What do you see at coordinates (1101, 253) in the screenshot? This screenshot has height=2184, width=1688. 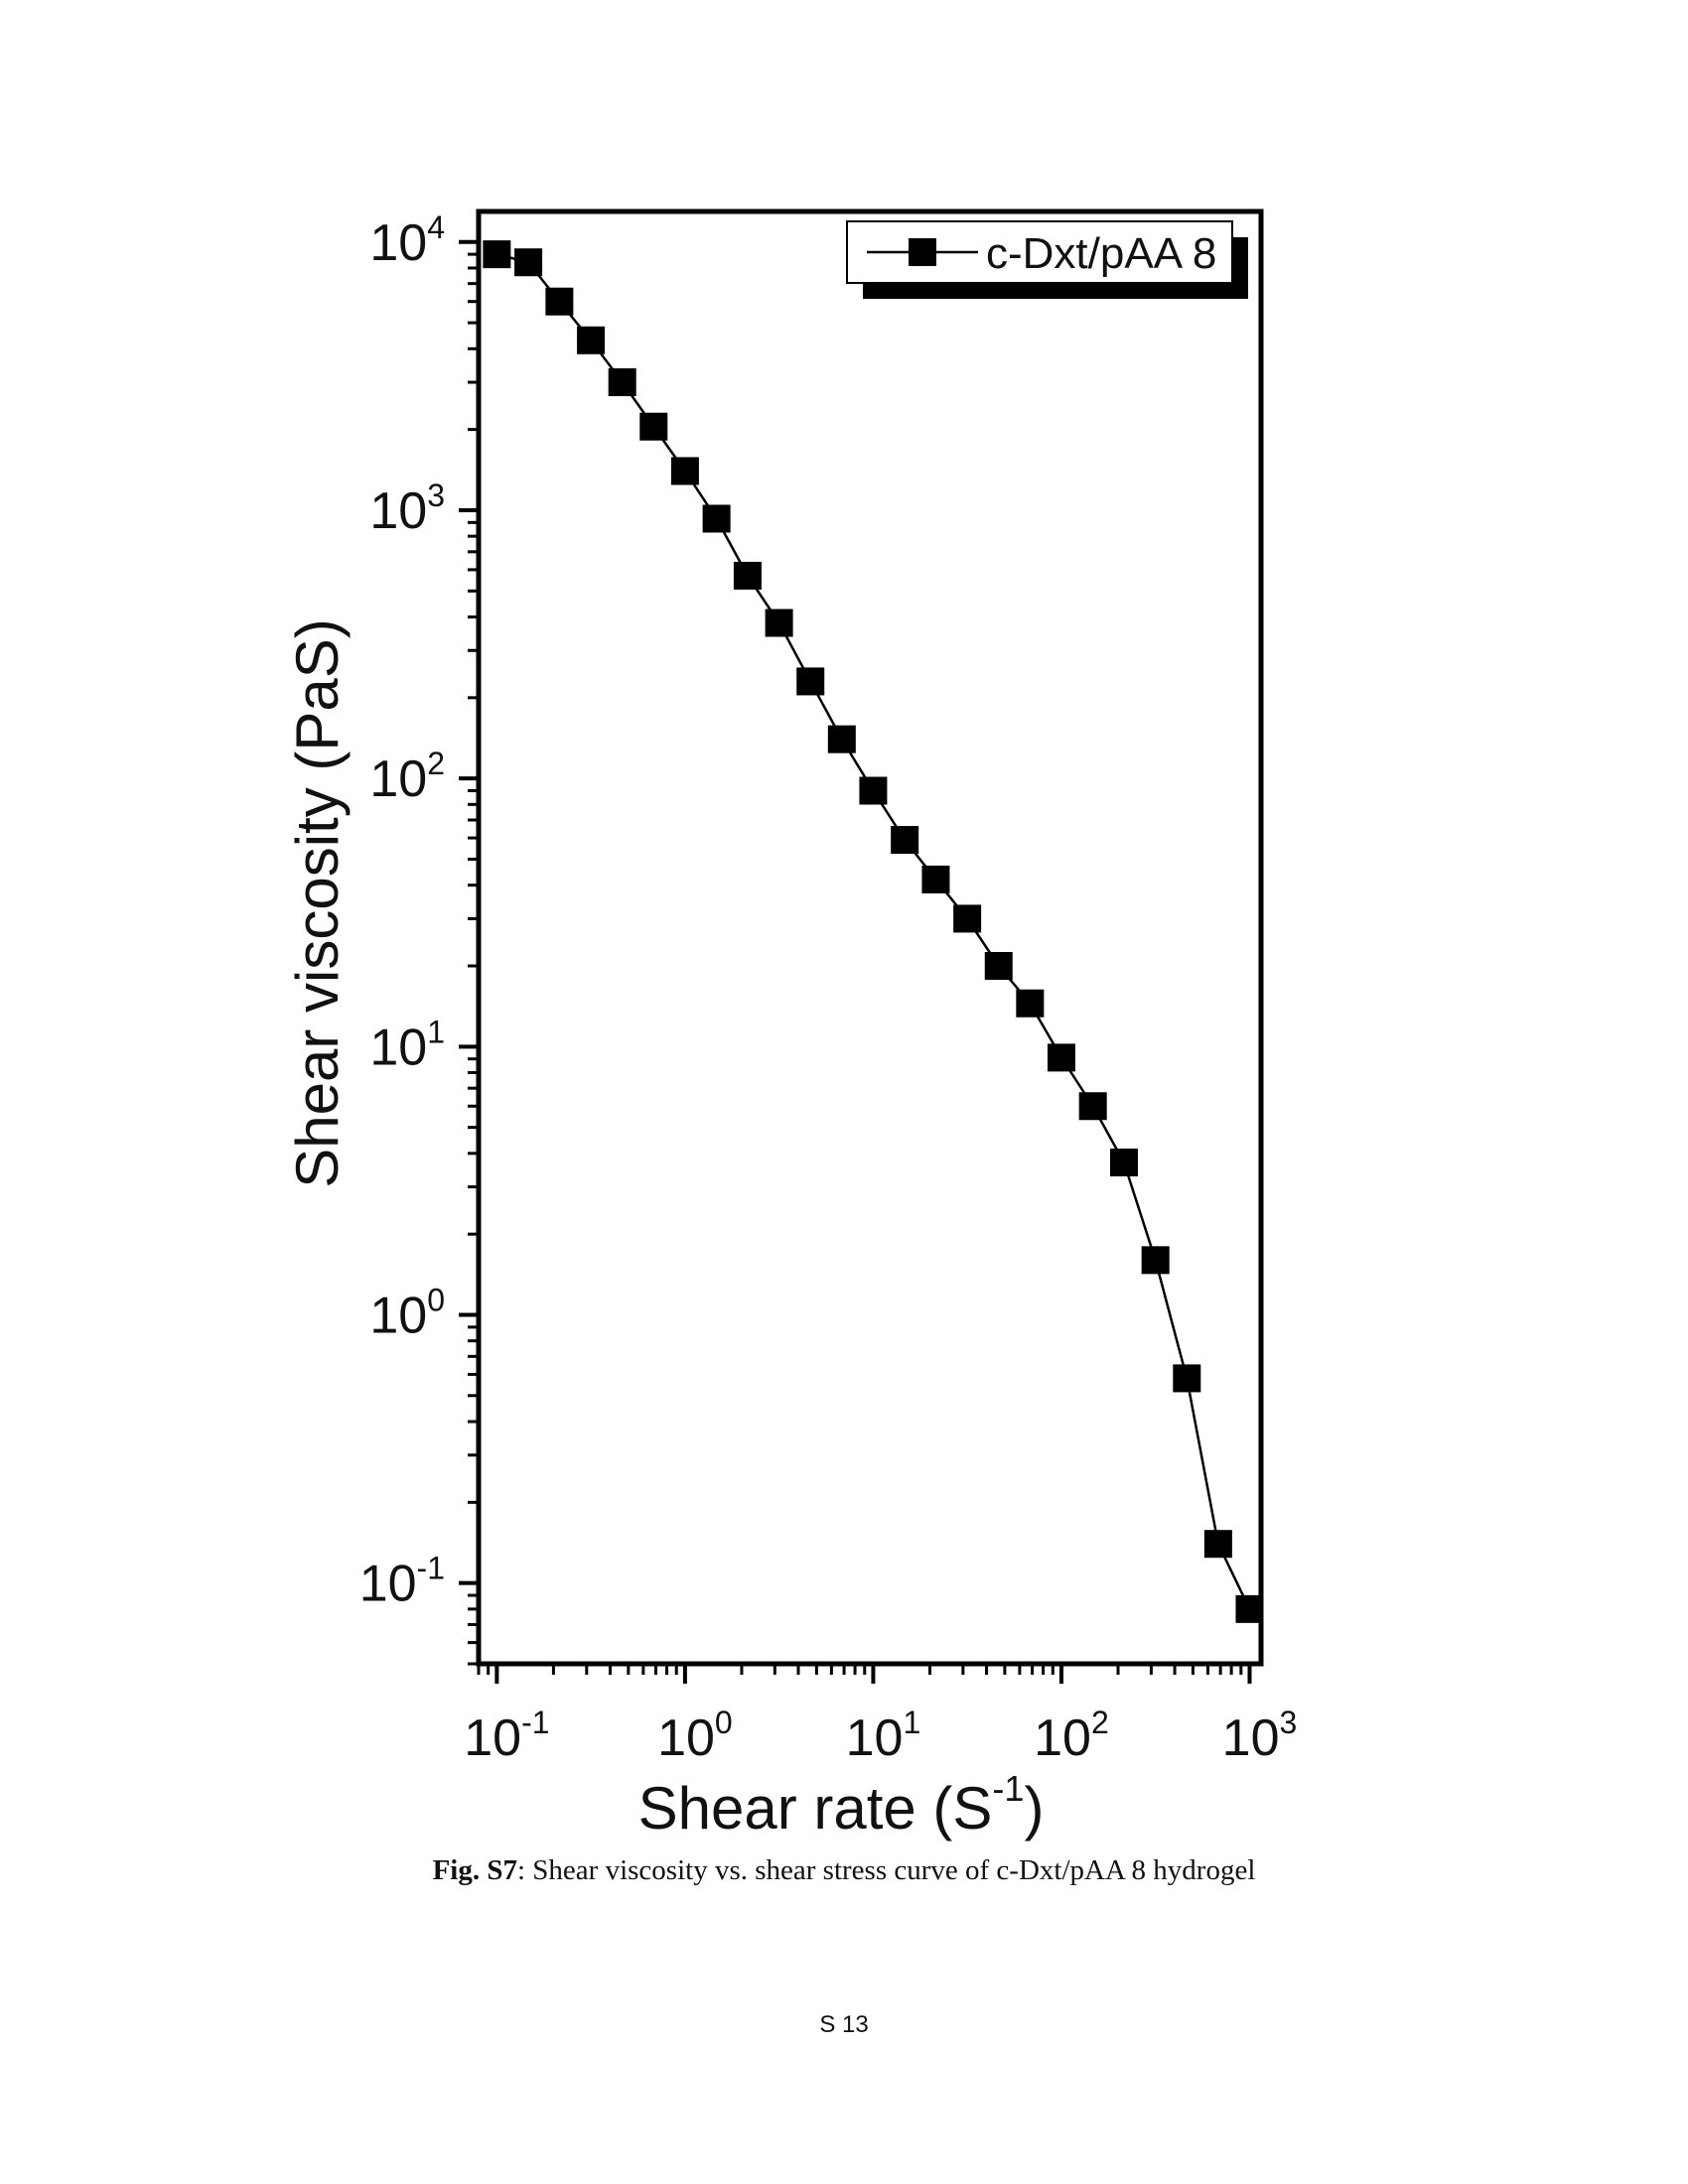 I see `legend-label: c-Dxt/pAA 8` at bounding box center [1101, 253].